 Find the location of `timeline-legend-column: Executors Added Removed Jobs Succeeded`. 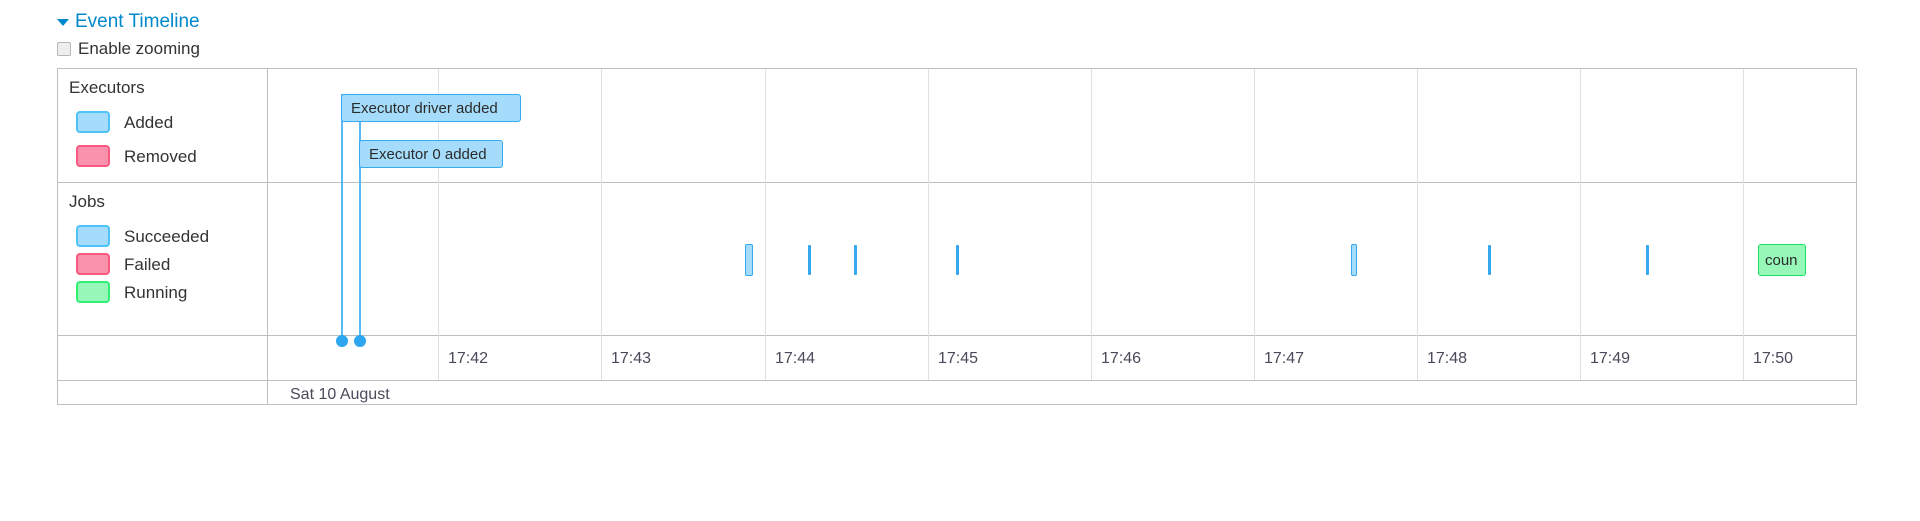

timeline-legend-column: Executors Added Removed Jobs Succeeded is located at coordinates (163, 236).